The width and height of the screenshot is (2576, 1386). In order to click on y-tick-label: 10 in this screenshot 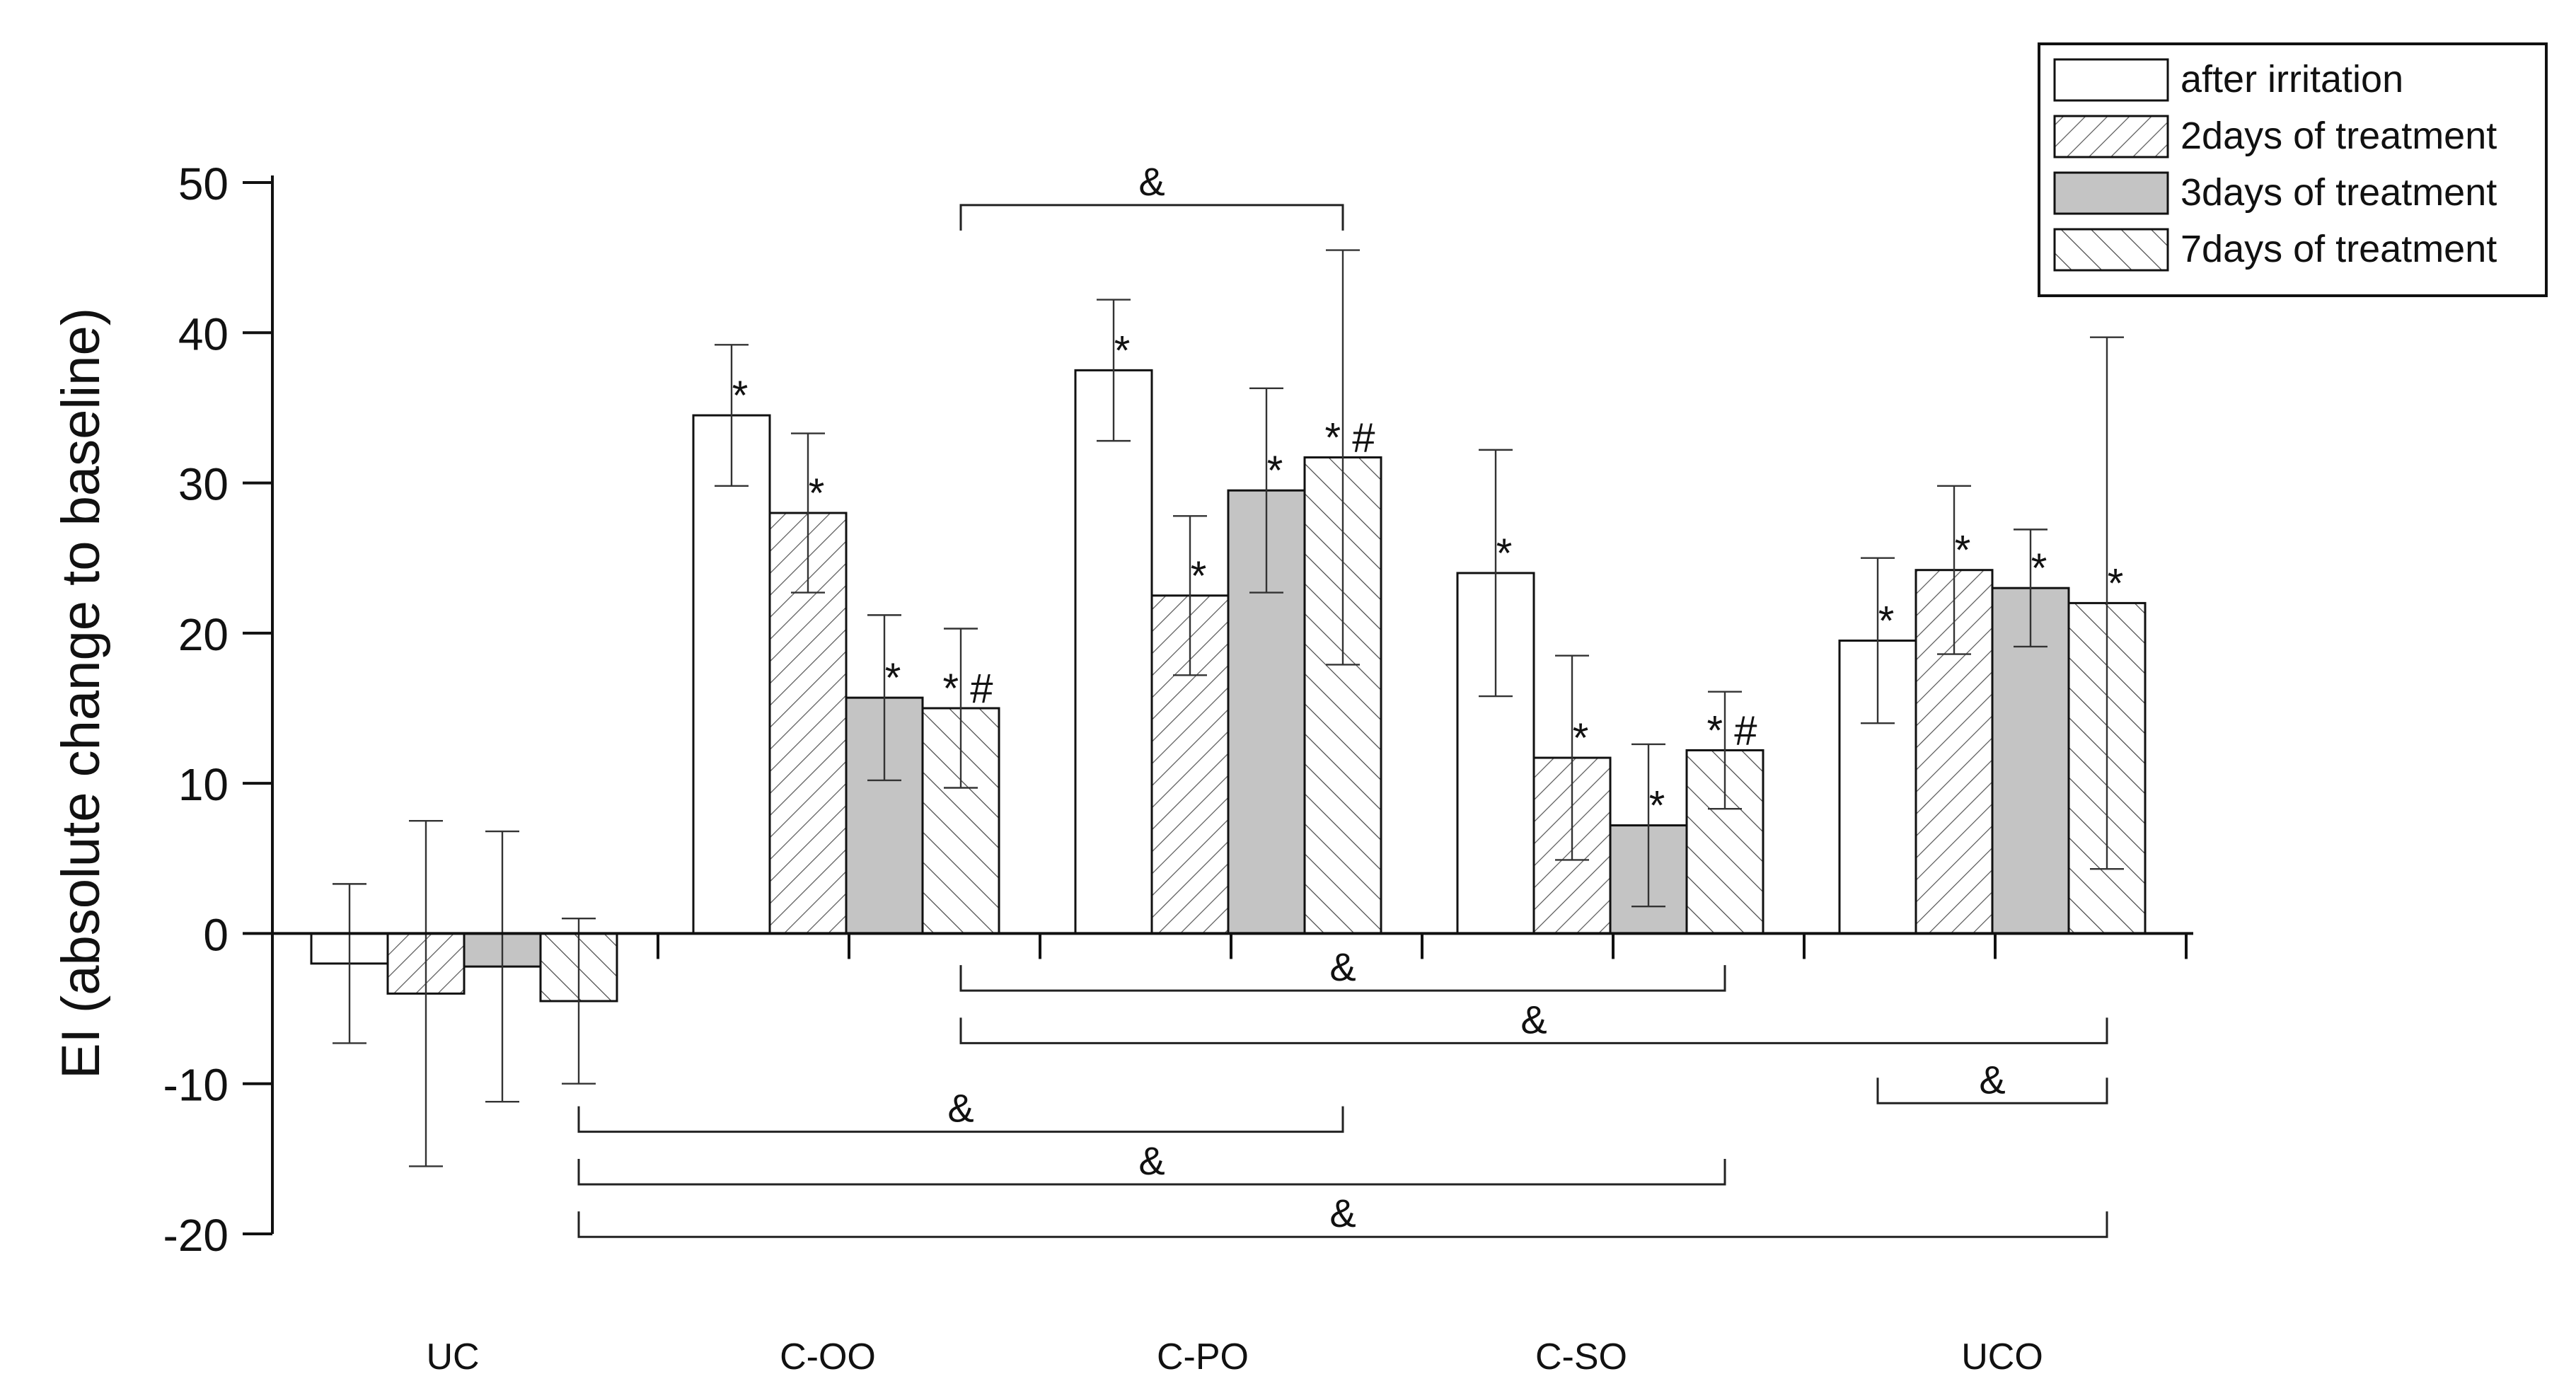, I will do `click(203, 784)`.